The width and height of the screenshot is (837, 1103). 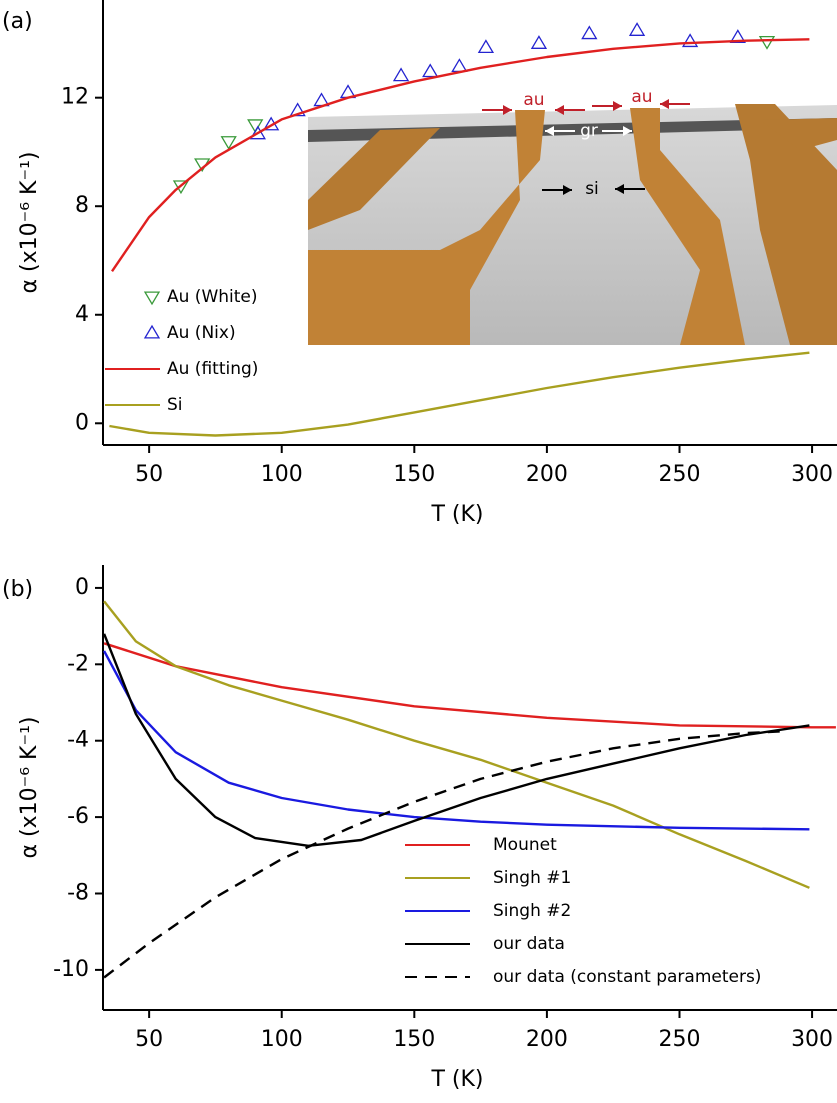 I want to click on legend-label: Au (White), so click(x=212, y=297).